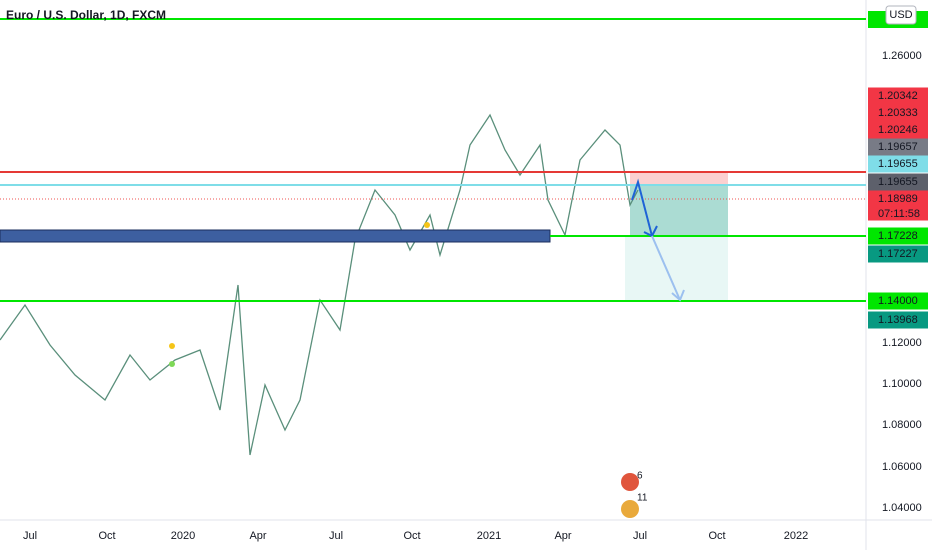  Describe the element at coordinates (678, 295) in the screenshot. I see `arrow-head` at that location.